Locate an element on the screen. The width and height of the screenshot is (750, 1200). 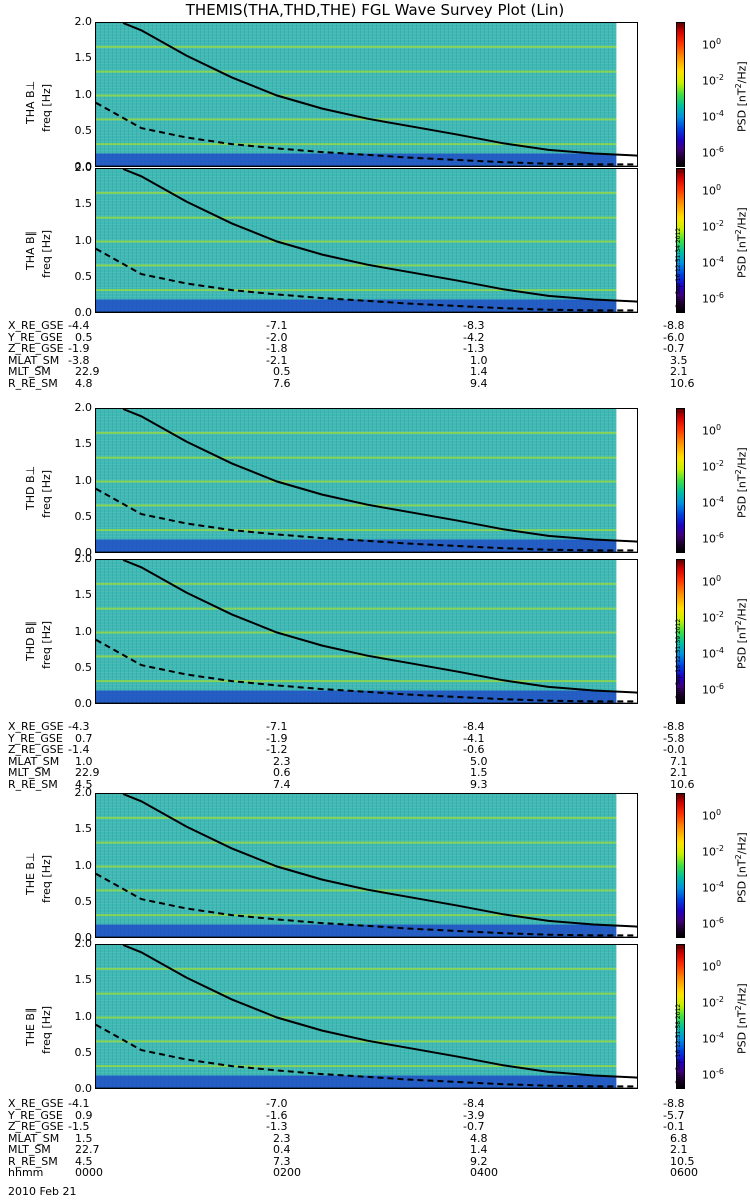
ephemeris-value: 0.5 is located at coordinates (84, 337).